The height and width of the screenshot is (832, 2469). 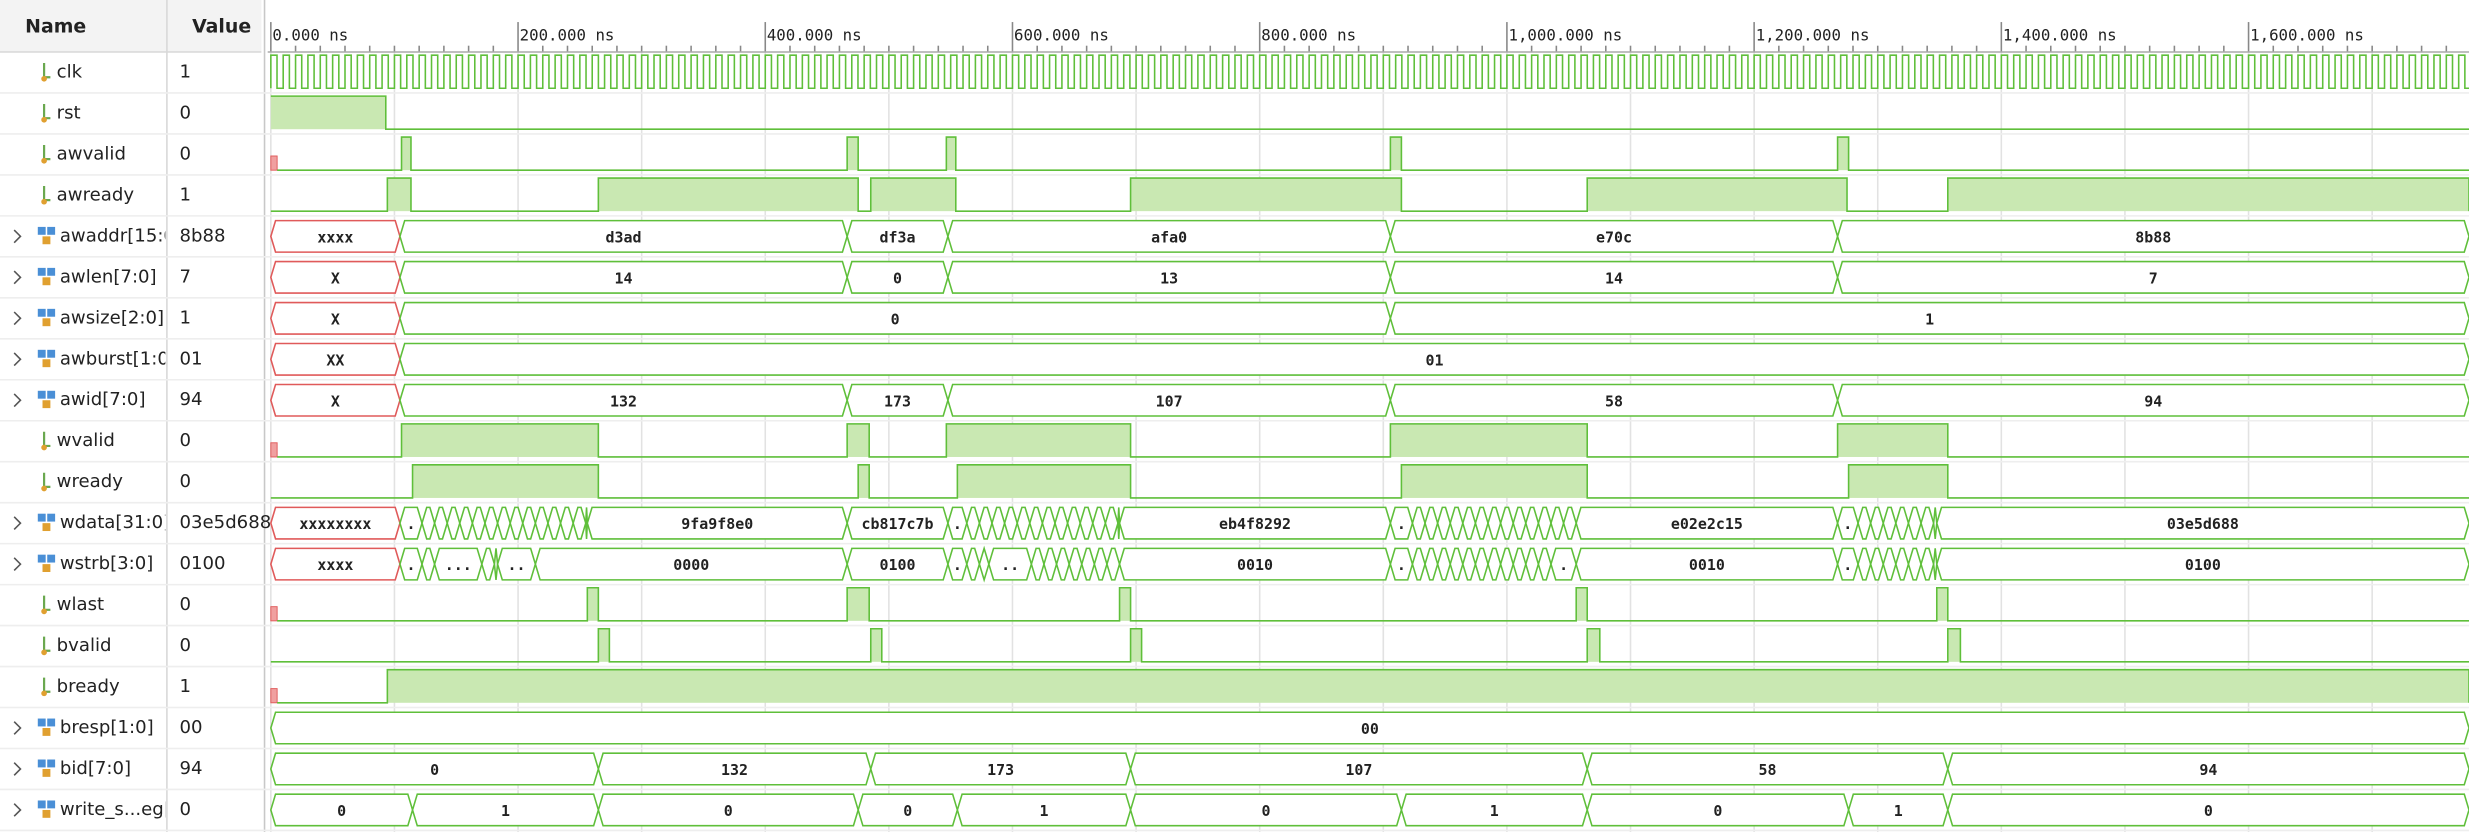 I want to click on signal-name: awsize[2:0], so click(x=112, y=317).